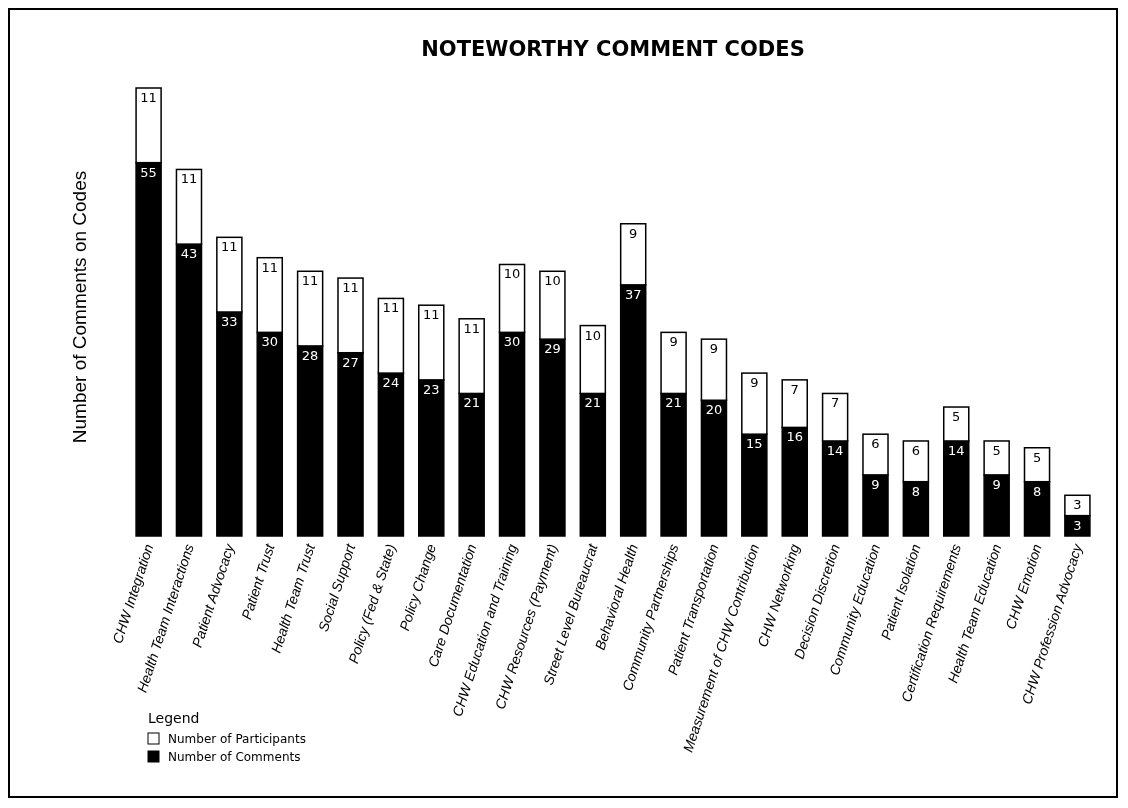  Describe the element at coordinates (431, 389) in the screenshot. I see `data-label: 23` at that location.